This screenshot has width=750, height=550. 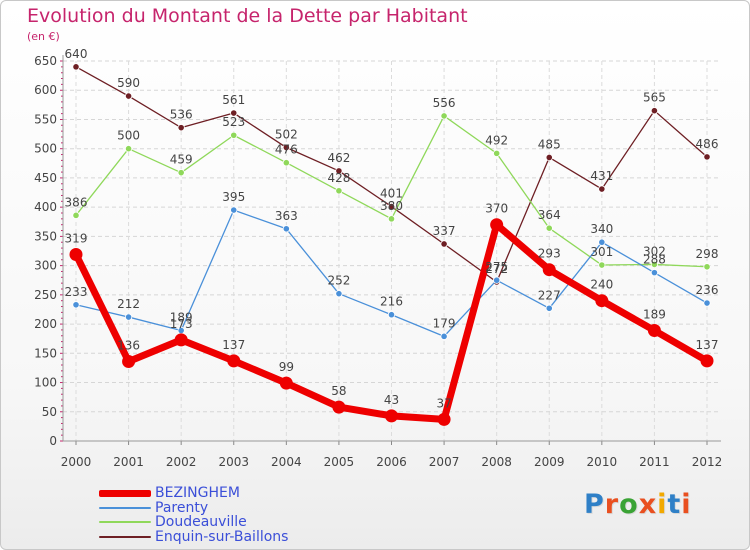 What do you see at coordinates (181, 160) in the screenshot?
I see `data-label: 459` at bounding box center [181, 160].